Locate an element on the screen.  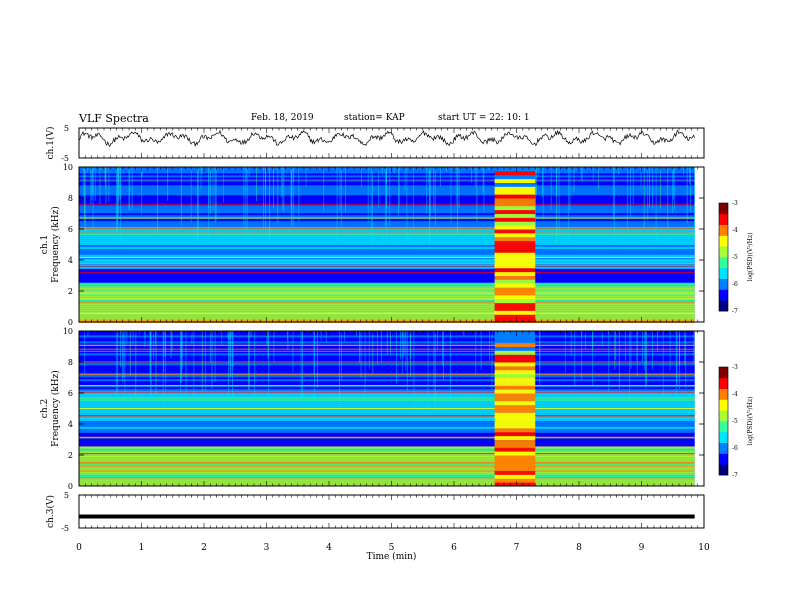
colorbar-tick-label: -4 is located at coordinates (735, 394).